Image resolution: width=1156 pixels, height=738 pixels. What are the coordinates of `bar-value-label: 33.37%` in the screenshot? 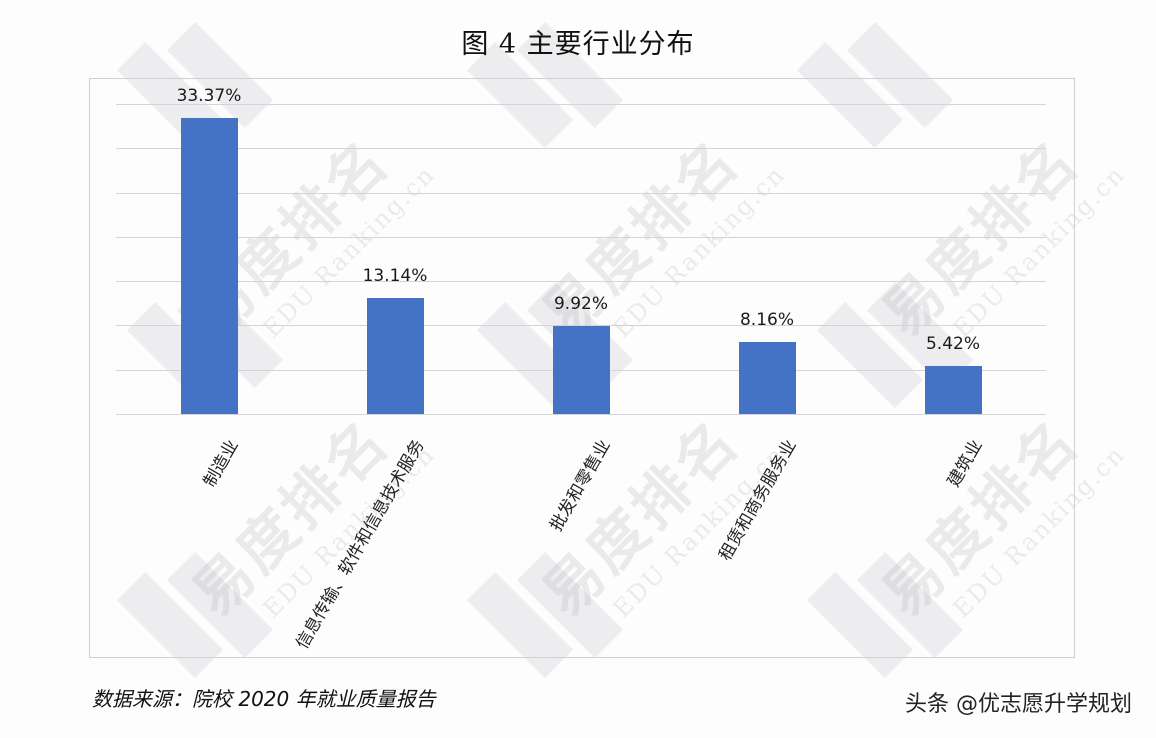 It's located at (209, 96).